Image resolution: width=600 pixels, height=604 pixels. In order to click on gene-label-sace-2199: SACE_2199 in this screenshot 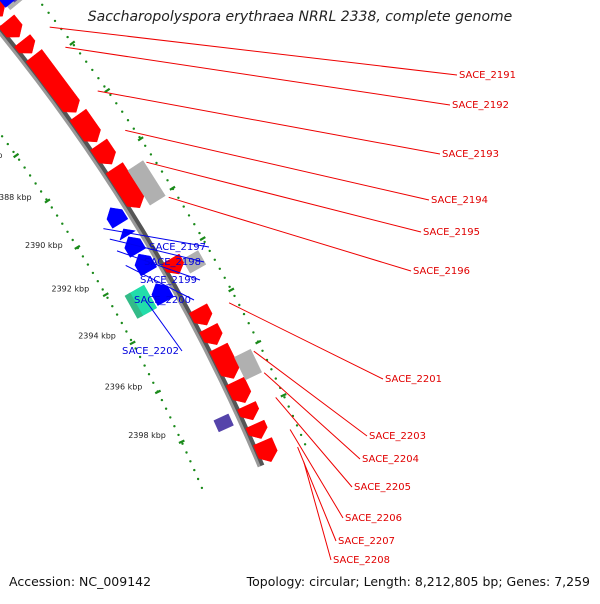, I will do `click(168, 280)`.